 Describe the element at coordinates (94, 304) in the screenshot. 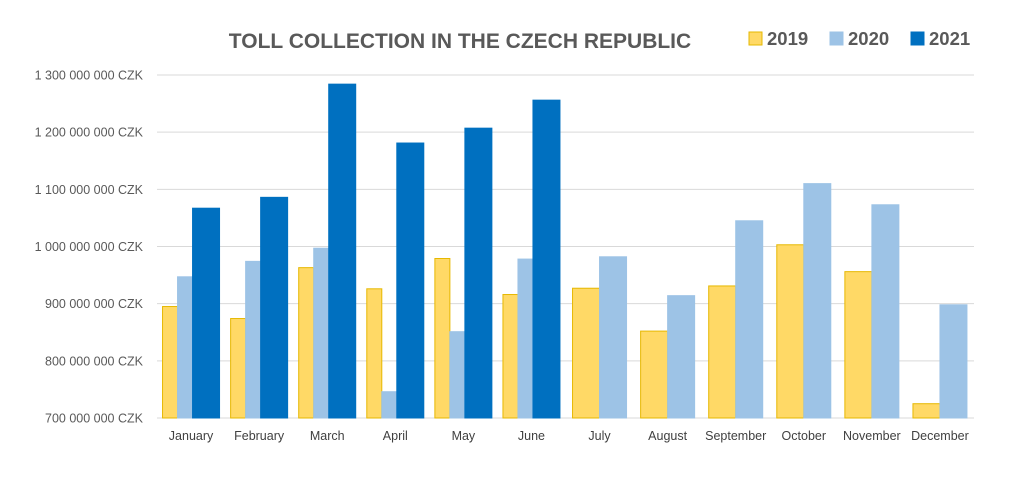

I see `y-tick-label: 900 000 000 CZK` at that location.